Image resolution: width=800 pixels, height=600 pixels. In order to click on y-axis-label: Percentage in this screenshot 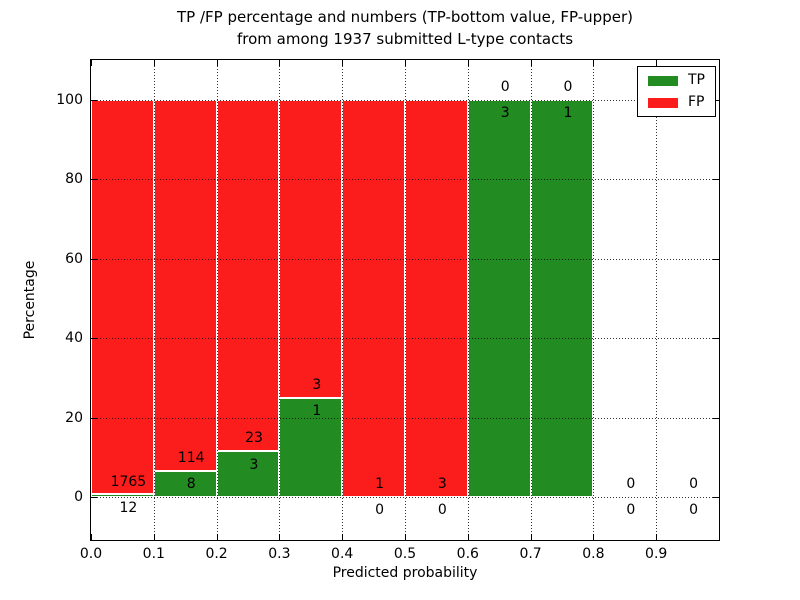, I will do `click(30, 300)`.